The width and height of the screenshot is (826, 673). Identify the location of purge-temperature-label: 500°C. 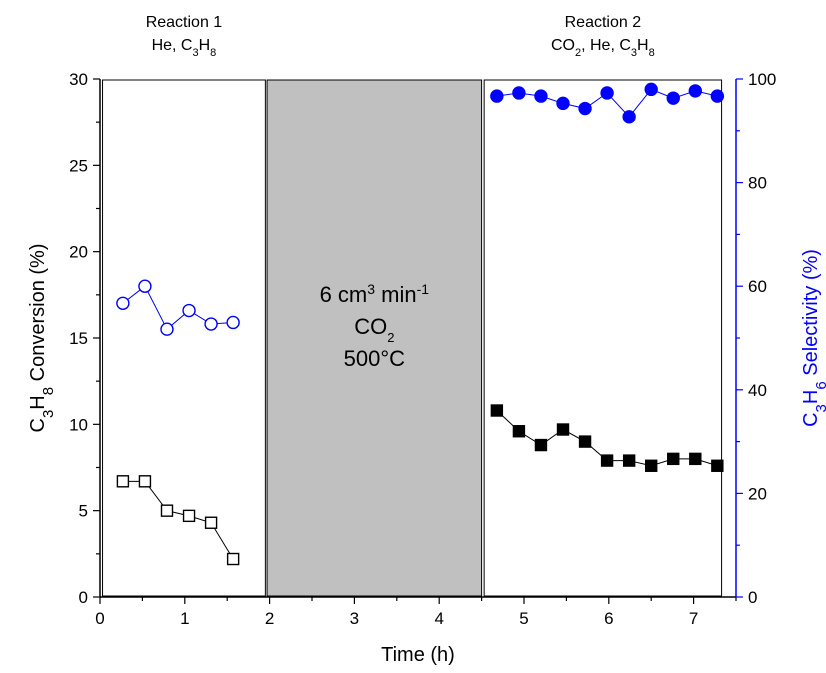
(375, 358).